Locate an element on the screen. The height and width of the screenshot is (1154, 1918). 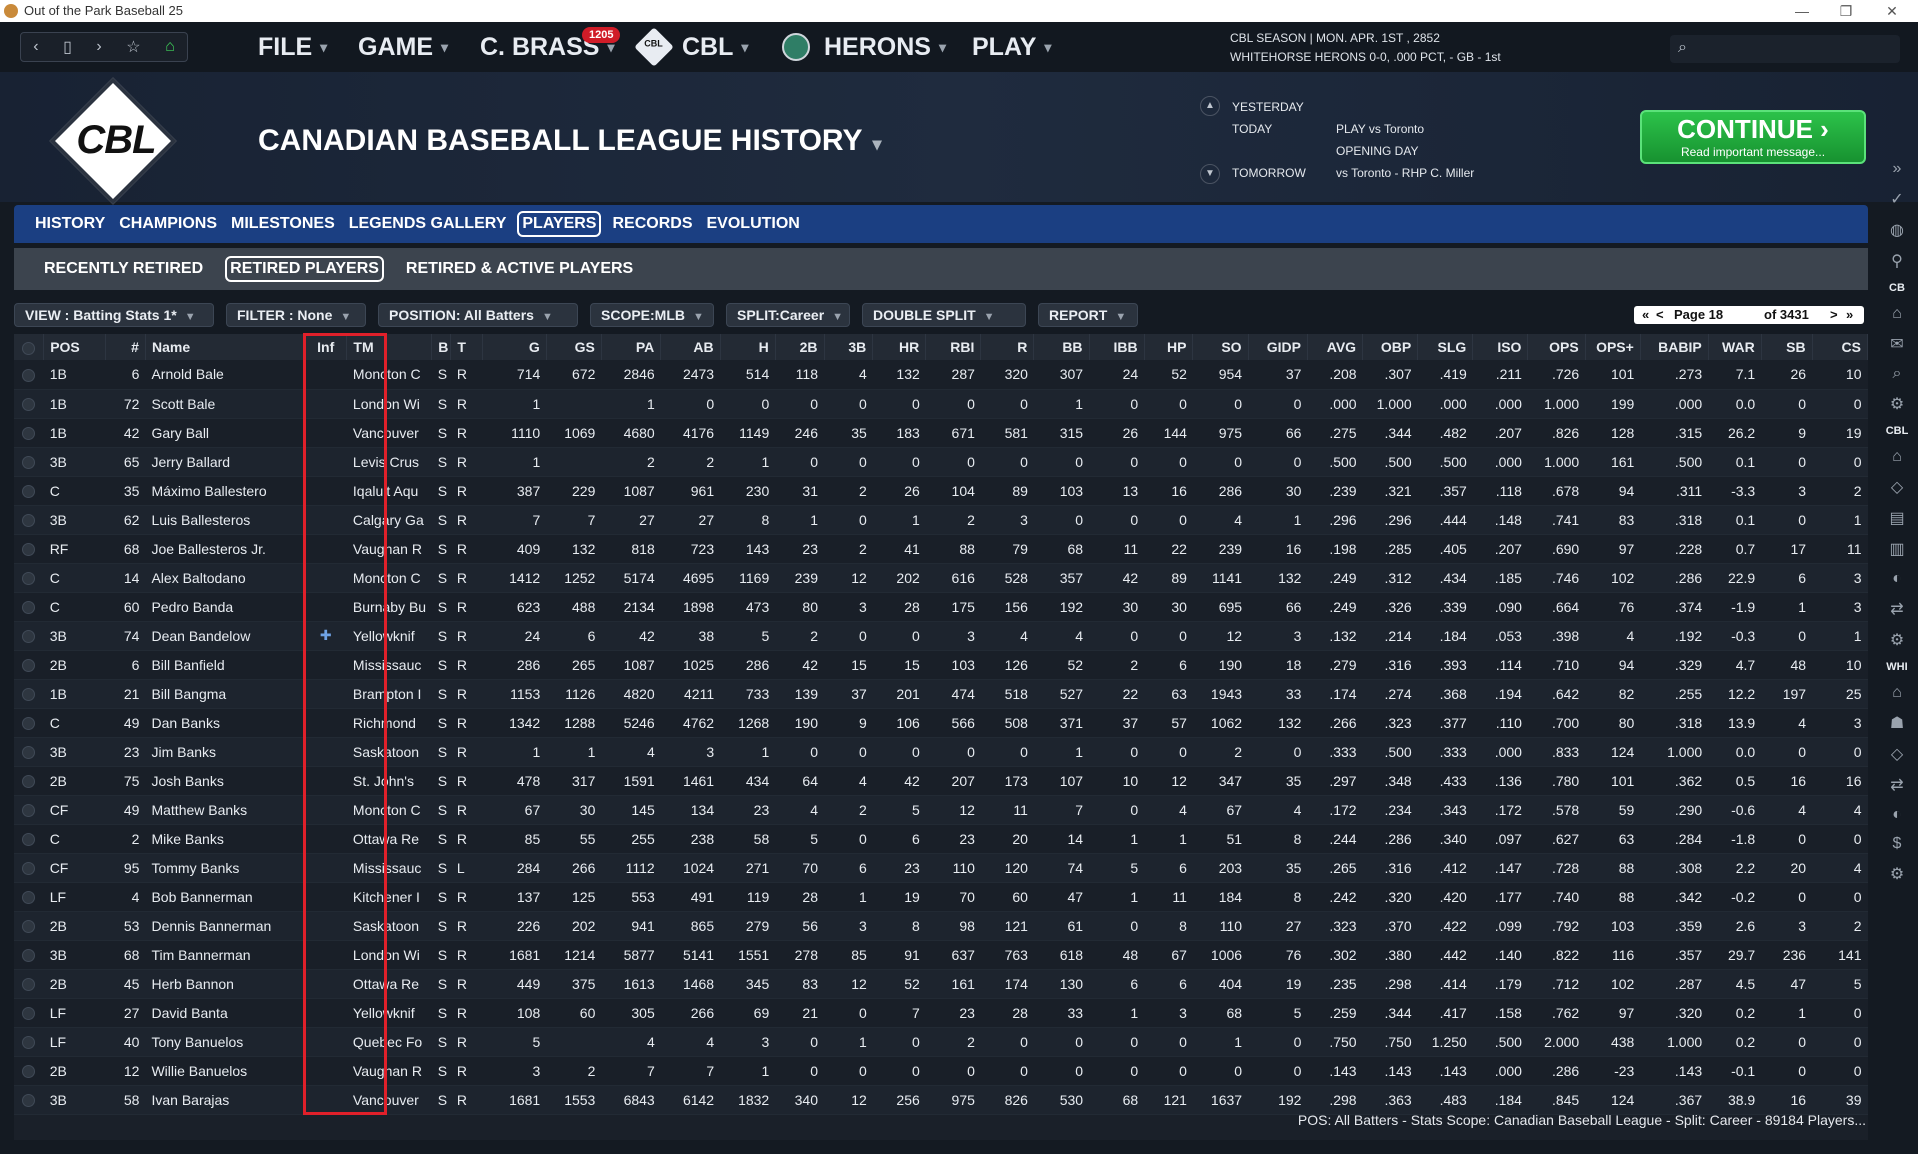
cell-name: Willie Banuelos is located at coordinates (225, 1071).